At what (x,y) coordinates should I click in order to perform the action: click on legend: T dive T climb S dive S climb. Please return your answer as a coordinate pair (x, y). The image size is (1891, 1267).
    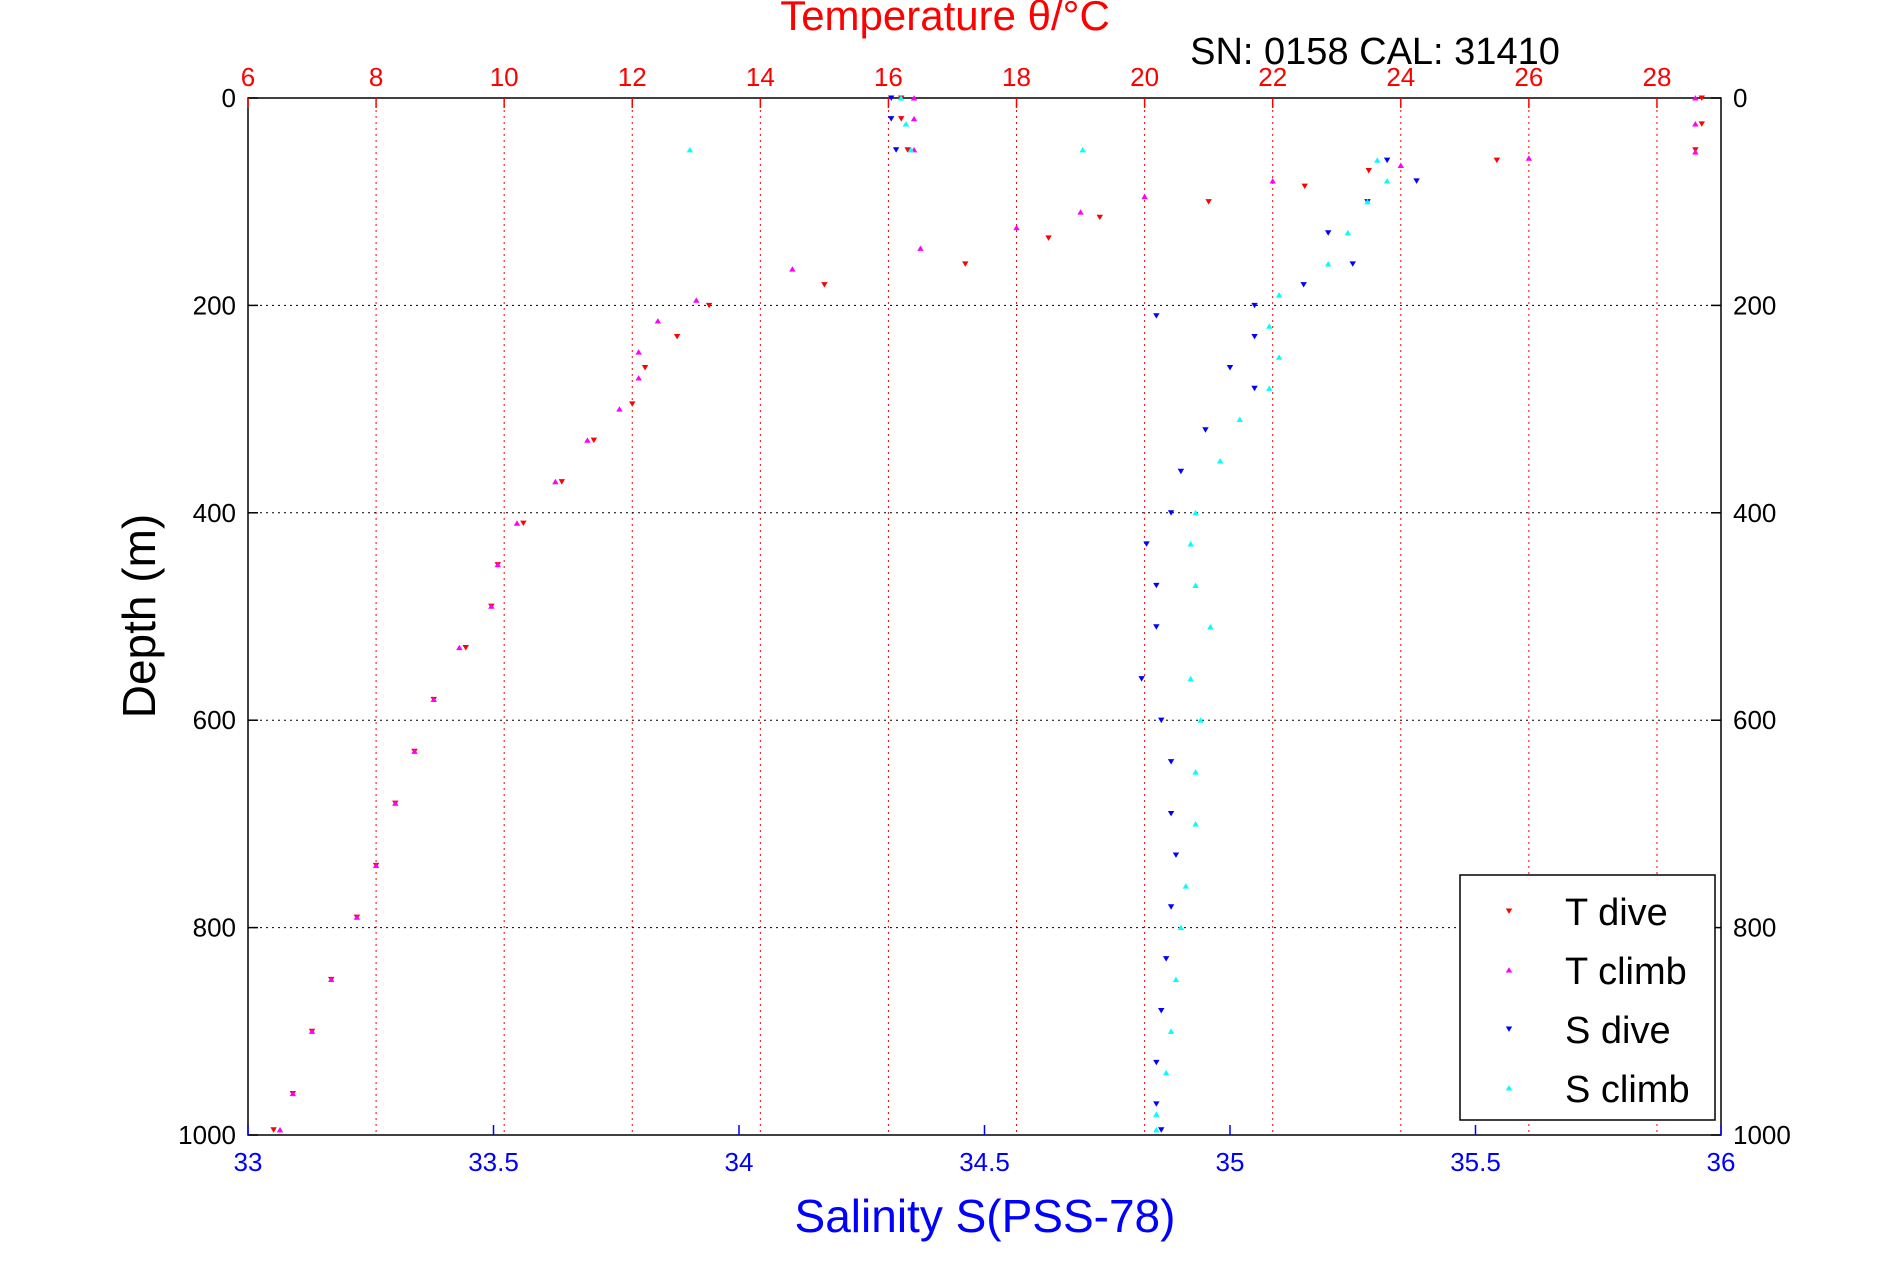
    Looking at the image, I should click on (1587, 997).